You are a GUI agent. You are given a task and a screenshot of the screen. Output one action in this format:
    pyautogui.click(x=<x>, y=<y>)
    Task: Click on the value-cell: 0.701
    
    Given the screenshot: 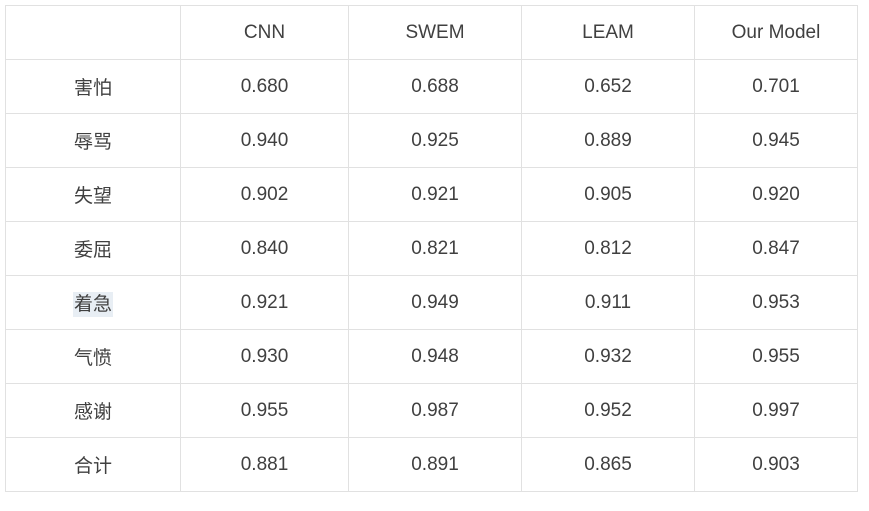 What is the action you would take?
    pyautogui.click(x=776, y=86)
    